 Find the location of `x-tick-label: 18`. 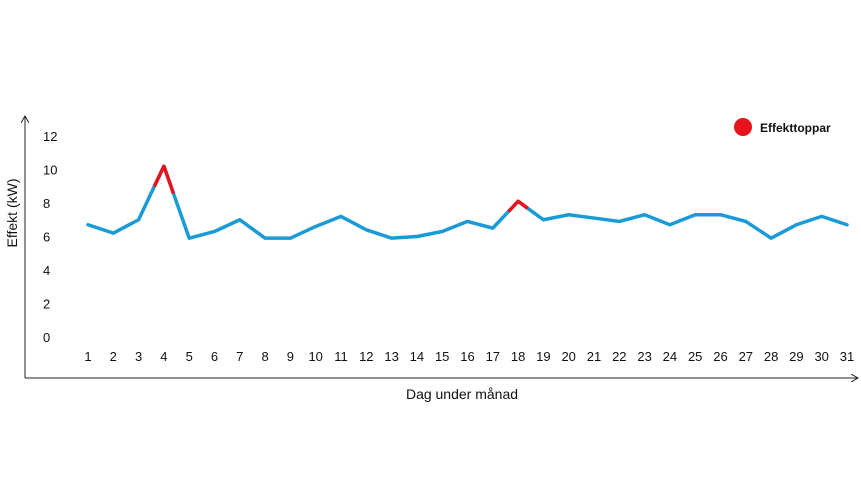

x-tick-label: 18 is located at coordinates (518, 356).